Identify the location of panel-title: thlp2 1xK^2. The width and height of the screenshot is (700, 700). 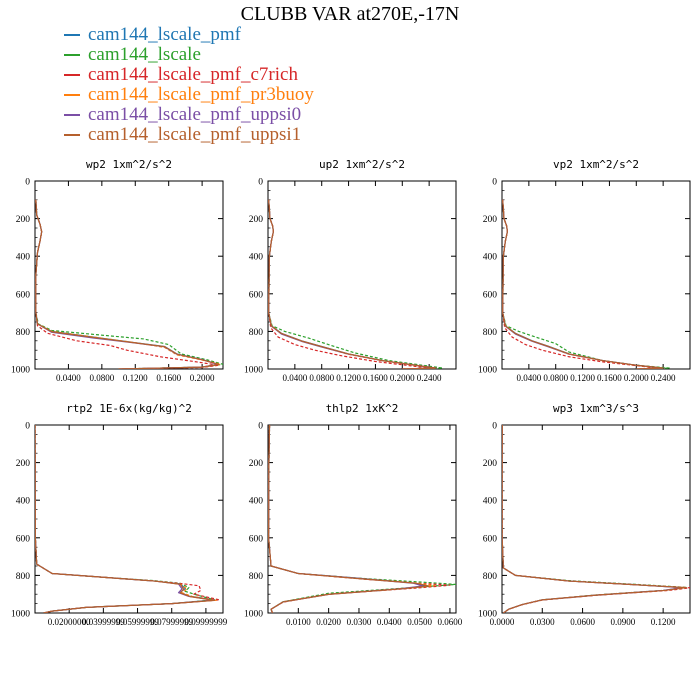
(362, 408).